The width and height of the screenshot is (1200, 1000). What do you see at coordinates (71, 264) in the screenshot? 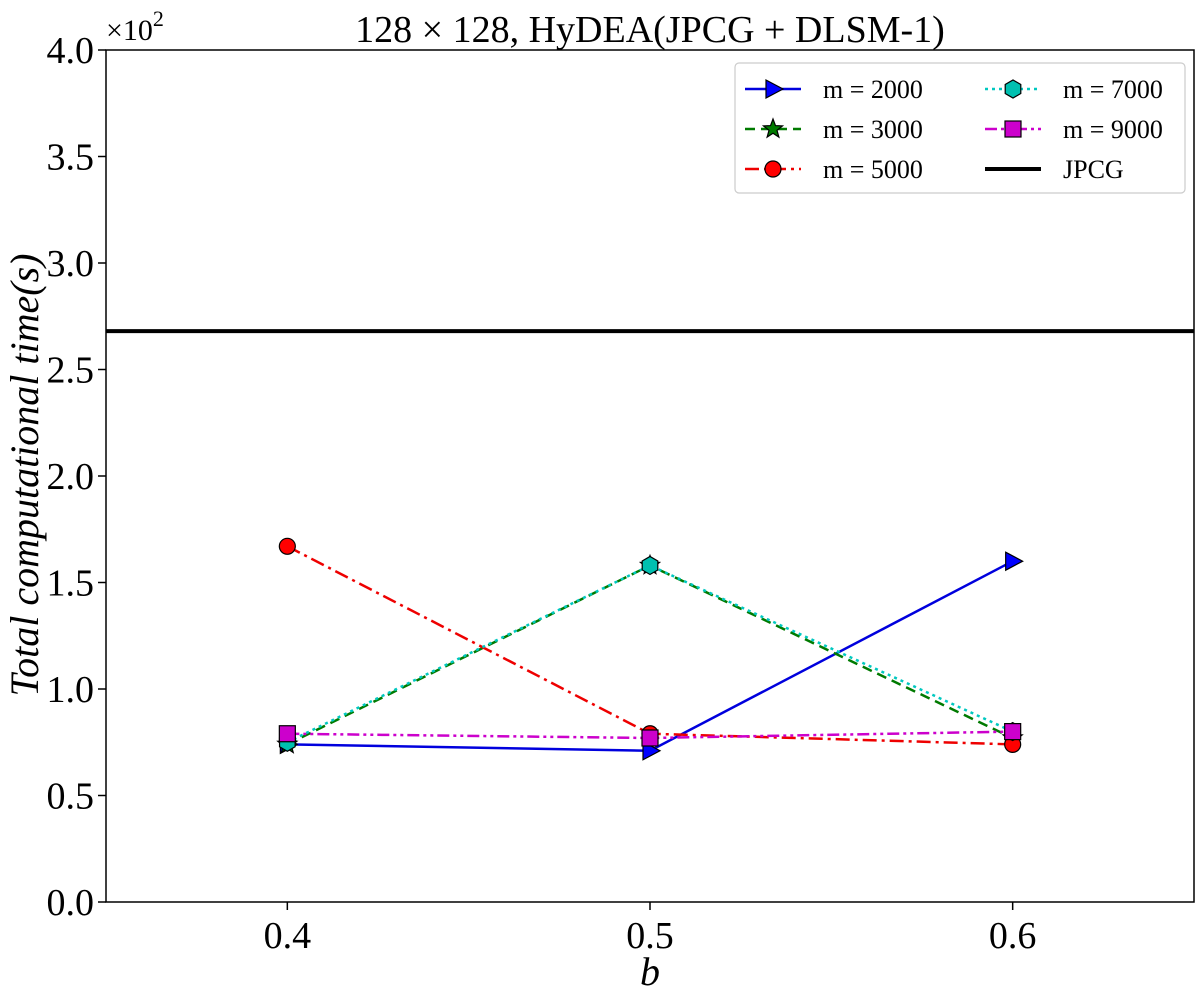
I see `y-tick-label: 3.0` at bounding box center [71, 264].